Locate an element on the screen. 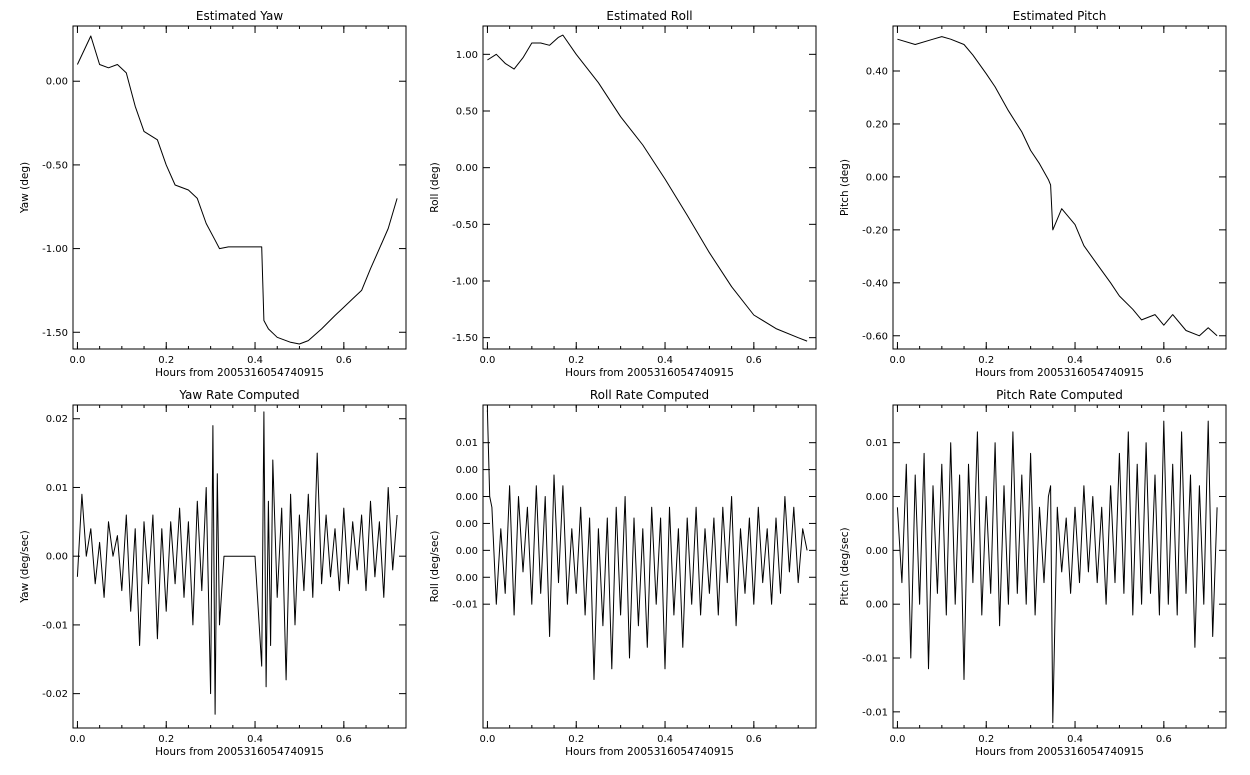 This screenshot has height=775, width=1250. y-axis-label: Yaw (deg/sec) is located at coordinates (25, 567).